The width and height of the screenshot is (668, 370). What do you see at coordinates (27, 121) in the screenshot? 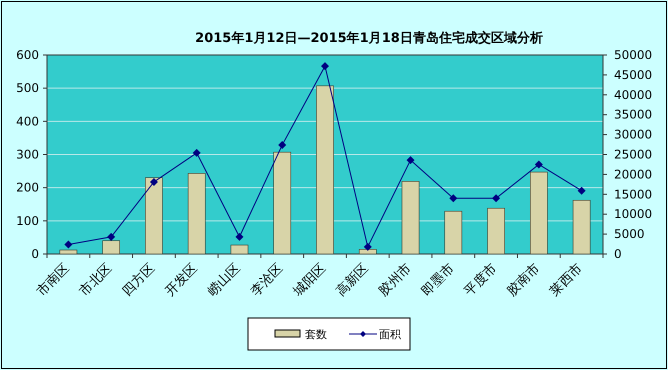
I see `y-tick-label: 400` at bounding box center [27, 121].